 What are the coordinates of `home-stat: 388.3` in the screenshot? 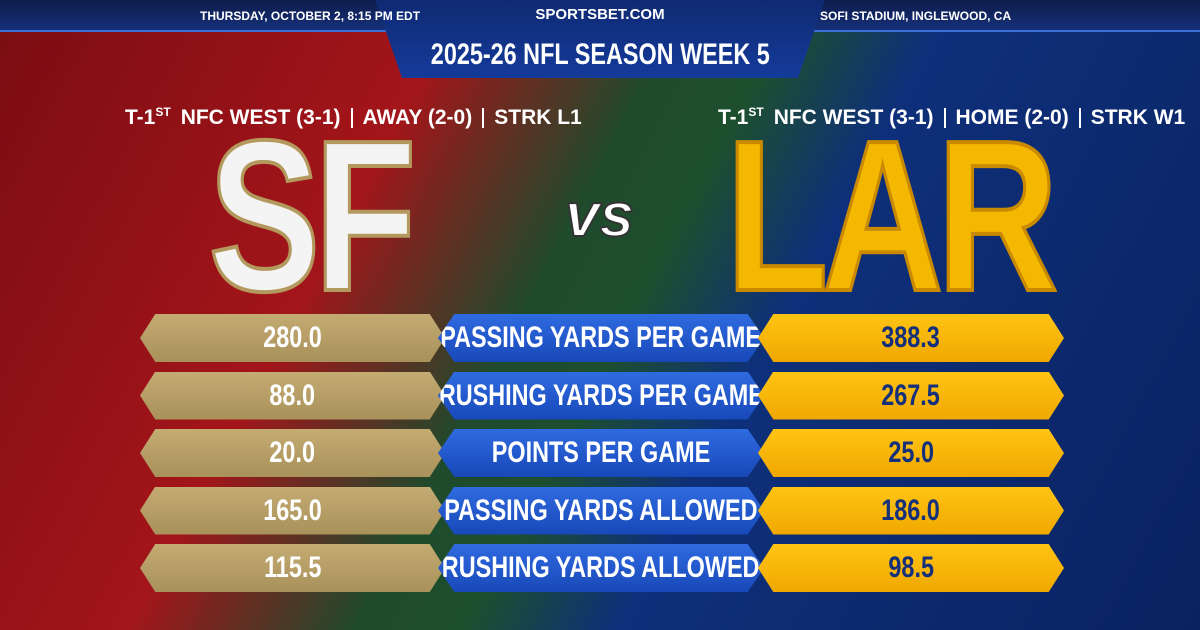 It's located at (911, 338).